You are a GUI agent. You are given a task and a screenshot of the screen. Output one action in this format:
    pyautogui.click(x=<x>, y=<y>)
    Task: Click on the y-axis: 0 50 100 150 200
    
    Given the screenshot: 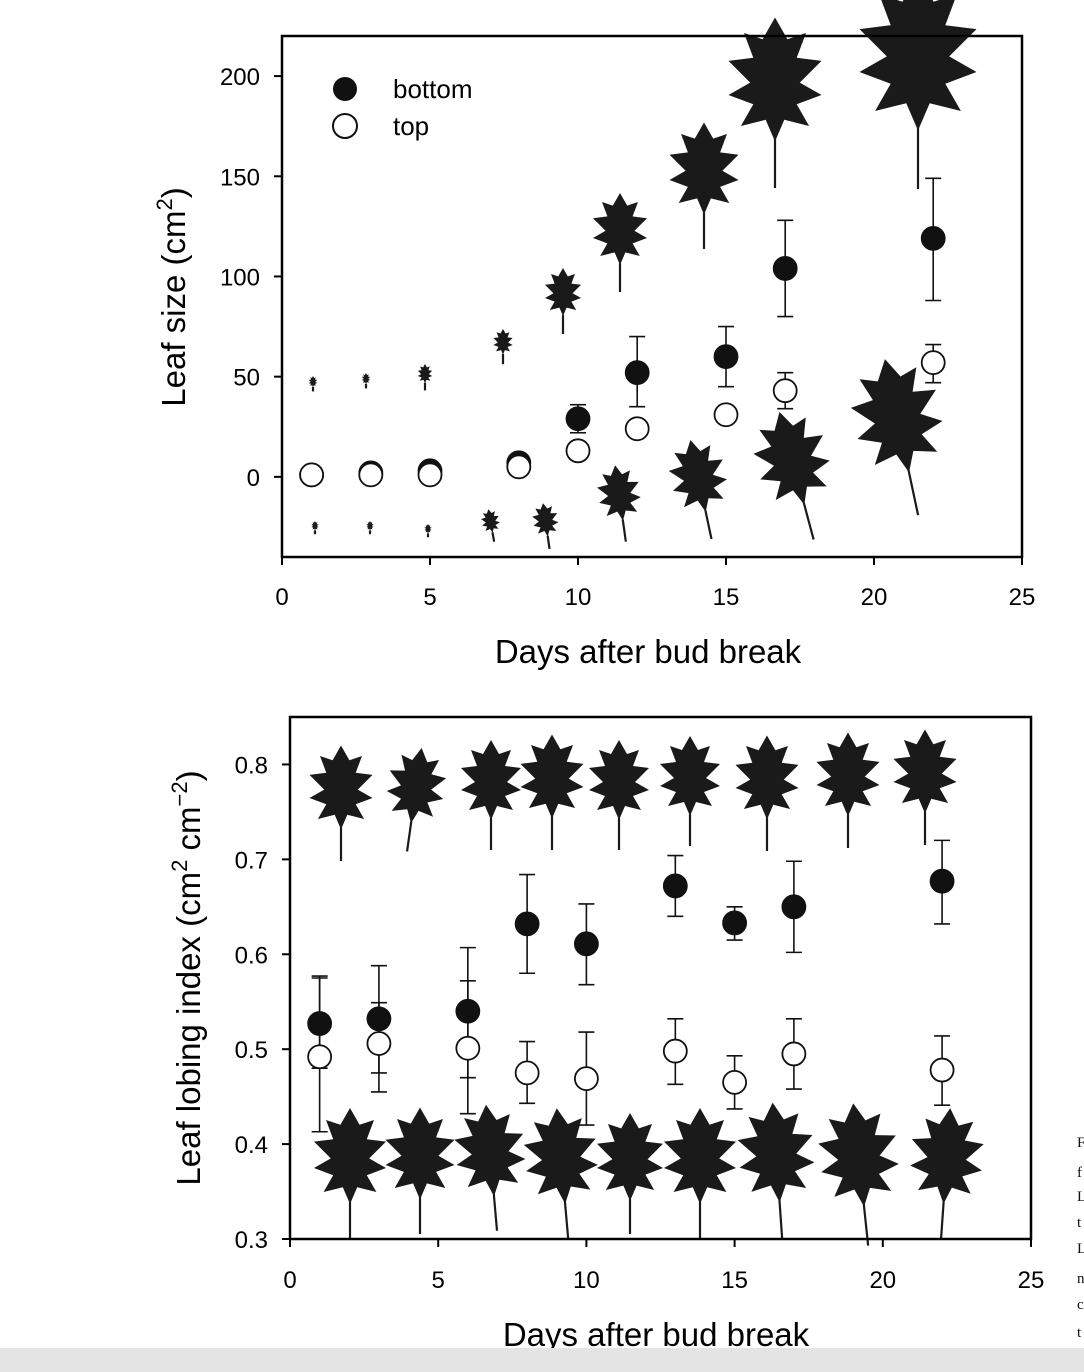 What is the action you would take?
    pyautogui.click(x=251, y=278)
    